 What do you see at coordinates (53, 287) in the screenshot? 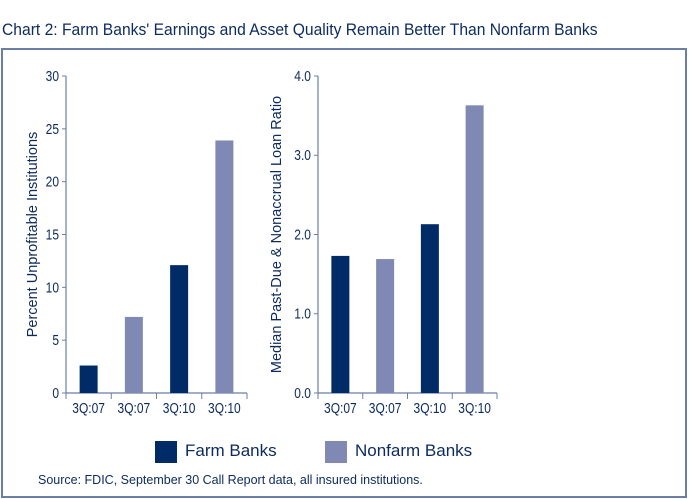
I see `y-tick-label: 10` at bounding box center [53, 287].